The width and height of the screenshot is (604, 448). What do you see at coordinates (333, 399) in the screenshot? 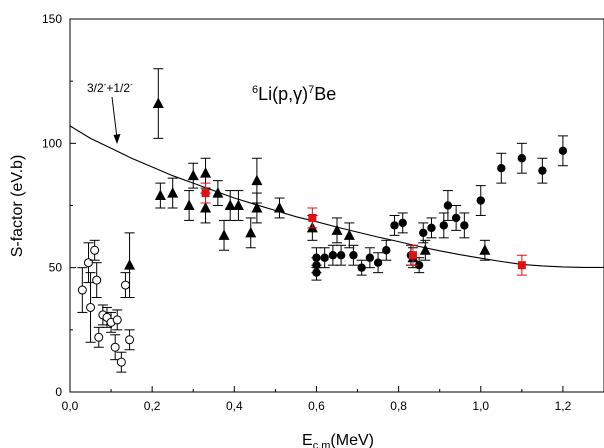
I see `x-axis-ticks: 0,0 0,2 0,4 0,6 0,8 1,0 1,2` at bounding box center [333, 399].